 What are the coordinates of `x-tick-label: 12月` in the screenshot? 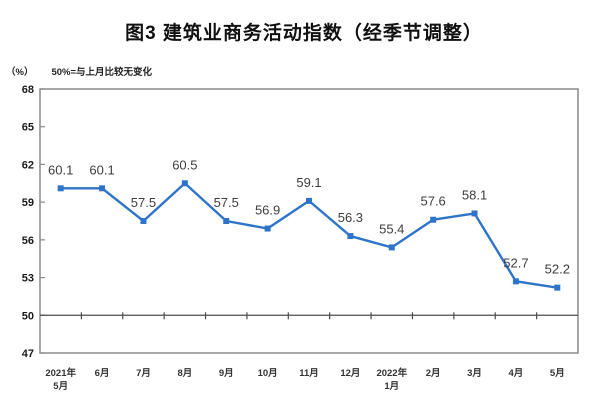 It's located at (350, 373).